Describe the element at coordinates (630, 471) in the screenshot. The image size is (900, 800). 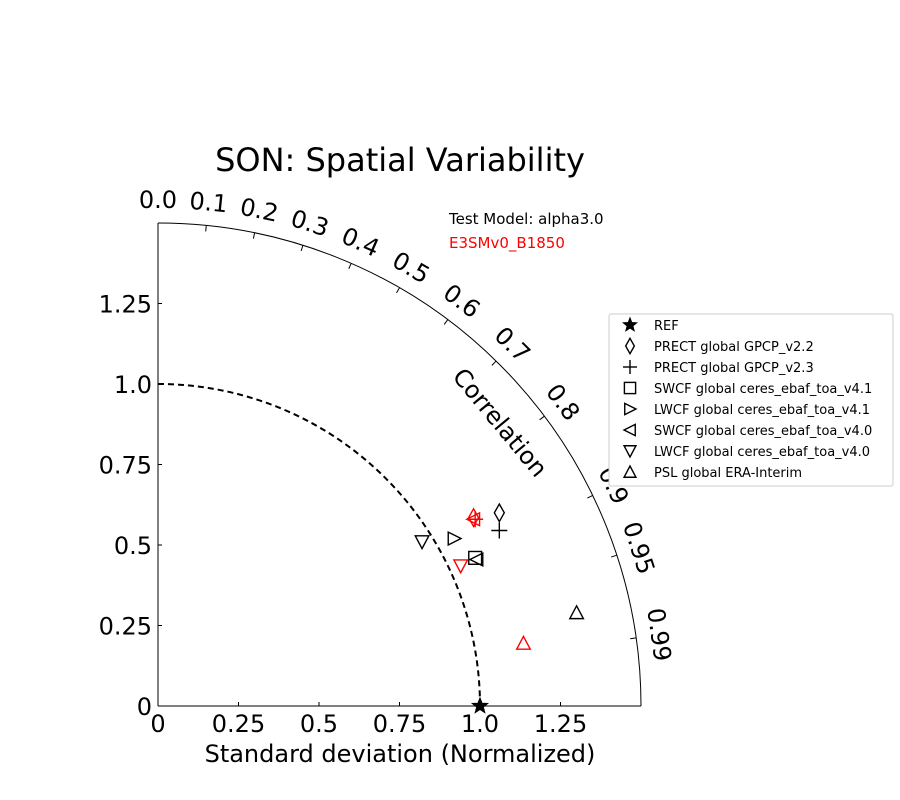
I see `legend-marker-triangle-up` at that location.